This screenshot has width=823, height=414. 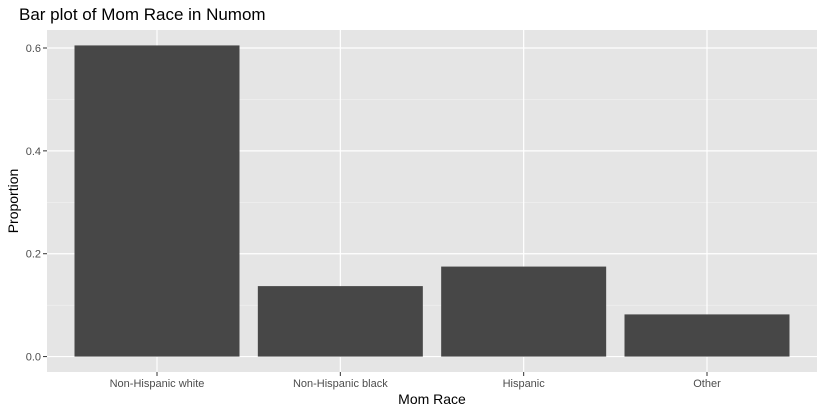 What do you see at coordinates (13, 201) in the screenshot?
I see `y-axis-title: Proportion` at bounding box center [13, 201].